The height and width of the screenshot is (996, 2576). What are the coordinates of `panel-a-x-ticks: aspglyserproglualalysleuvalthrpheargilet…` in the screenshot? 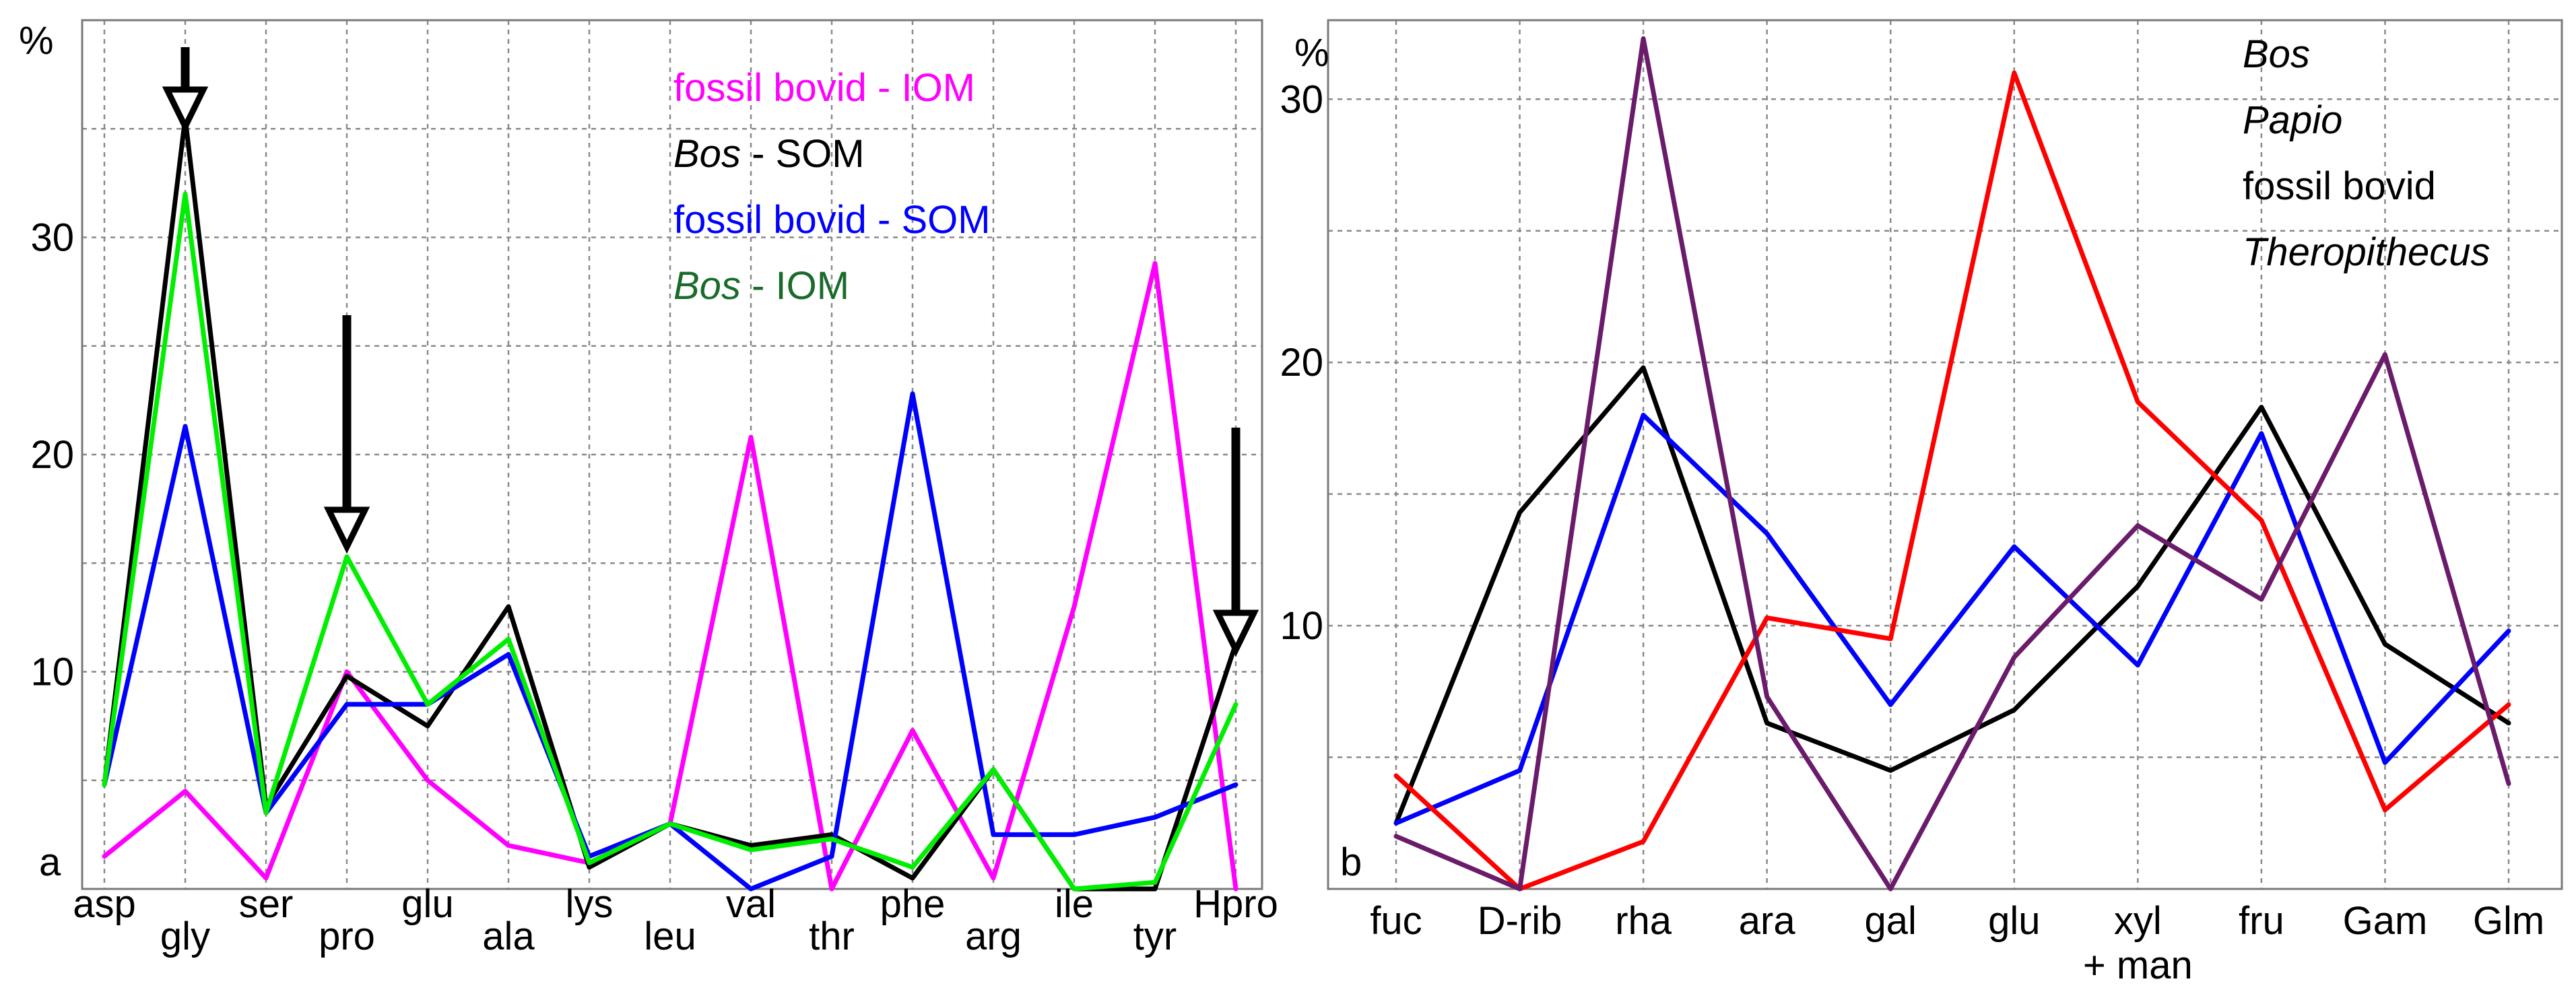 It's located at (675, 920).